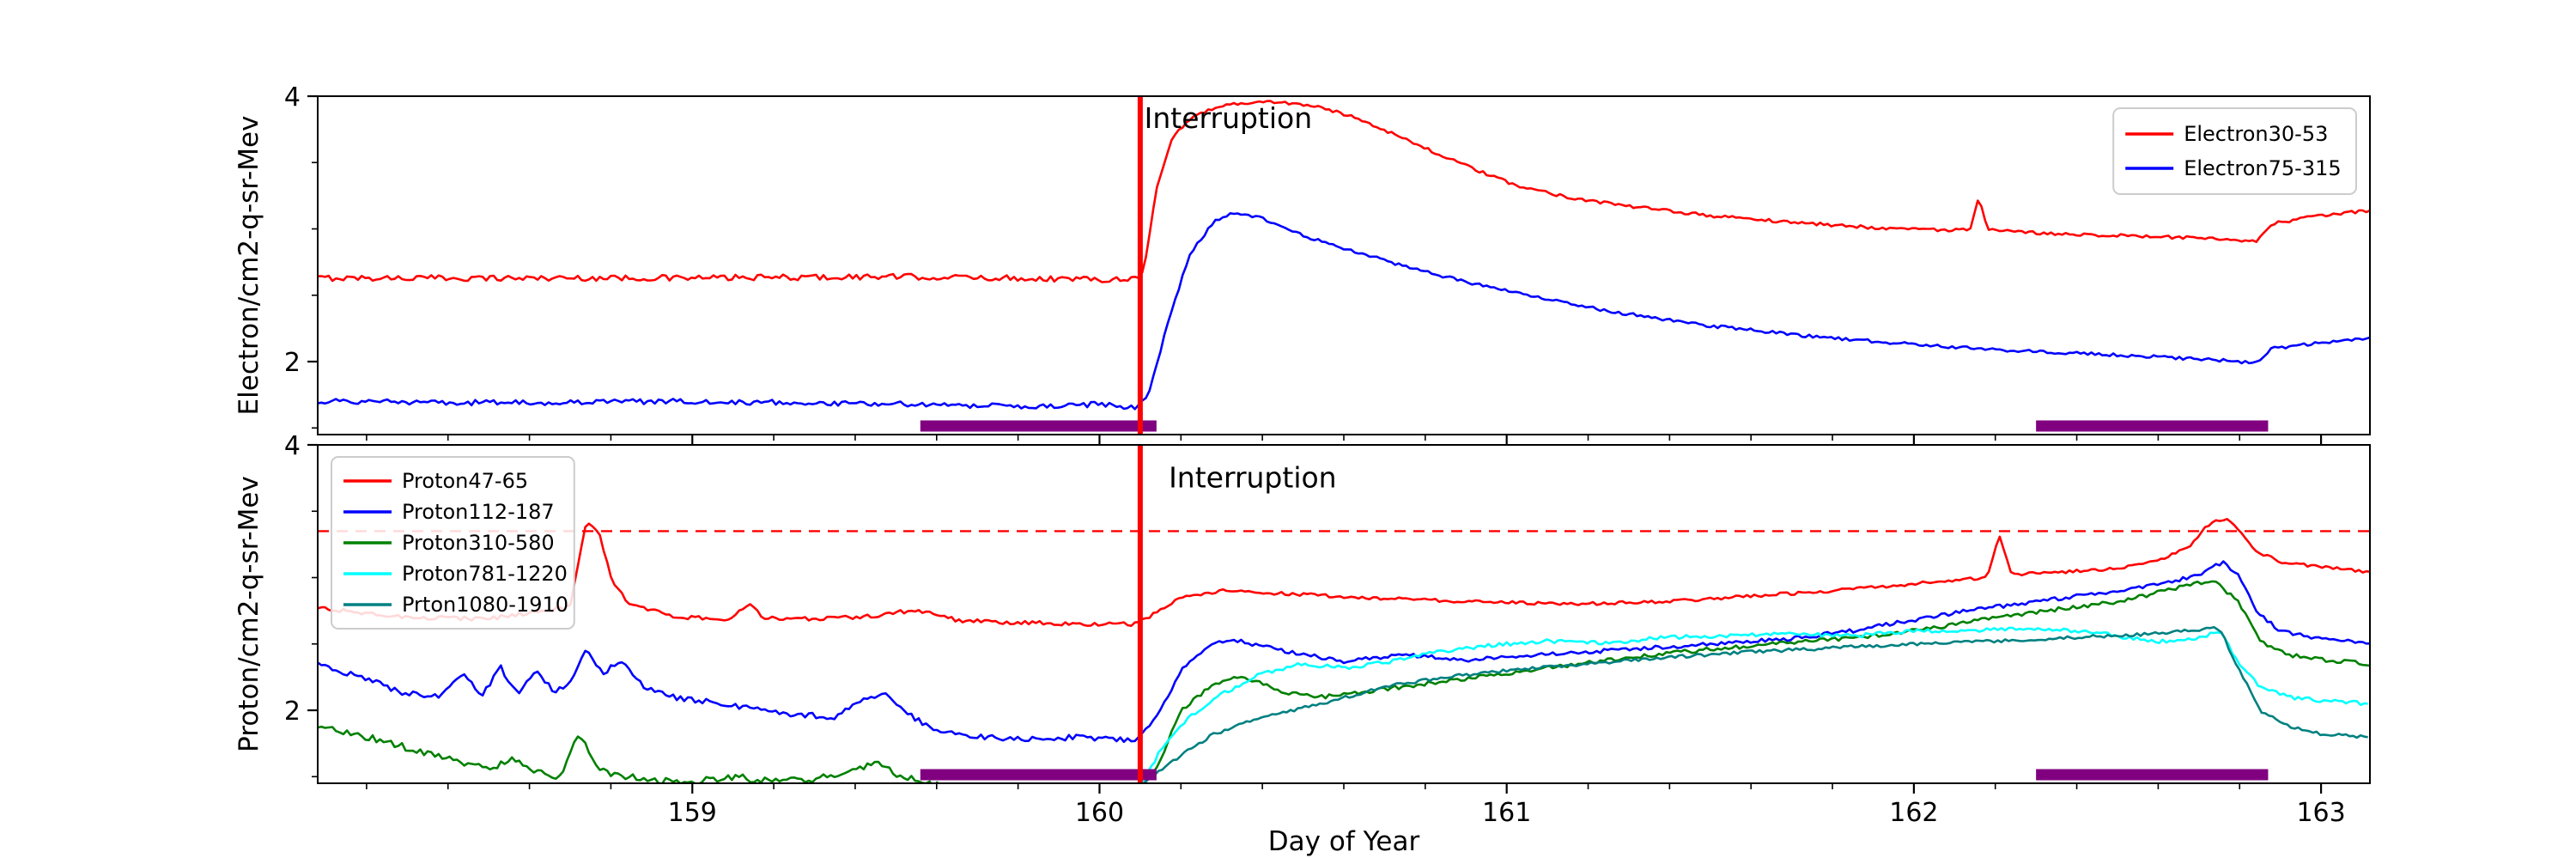 Image resolution: width=2576 pixels, height=858 pixels. I want to click on legend-entry-label: Electron75-315, so click(2262, 168).